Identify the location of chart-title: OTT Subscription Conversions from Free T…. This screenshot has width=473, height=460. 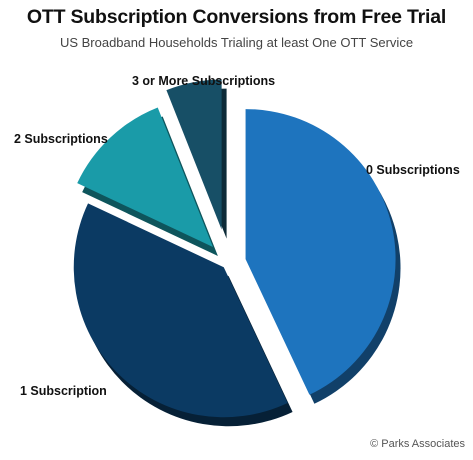
(236, 17).